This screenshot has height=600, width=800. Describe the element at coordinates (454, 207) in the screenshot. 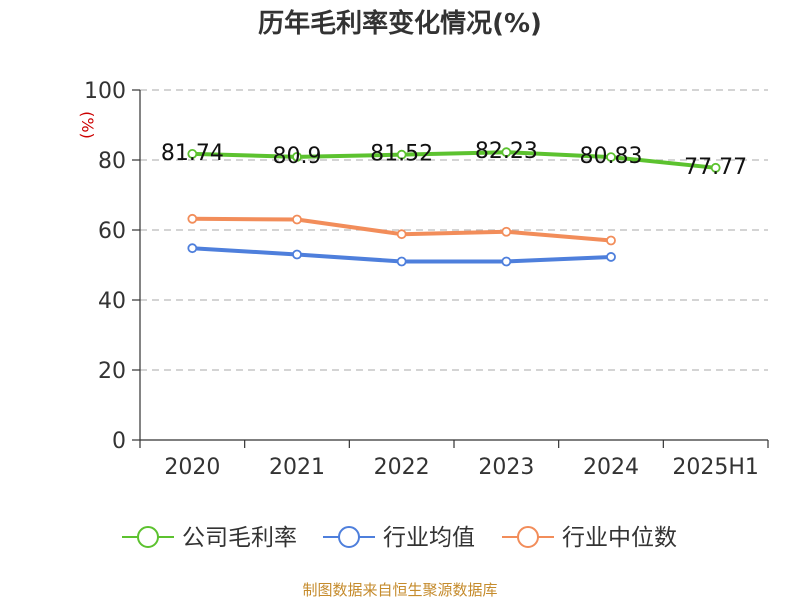

I see `series-layer` at that location.